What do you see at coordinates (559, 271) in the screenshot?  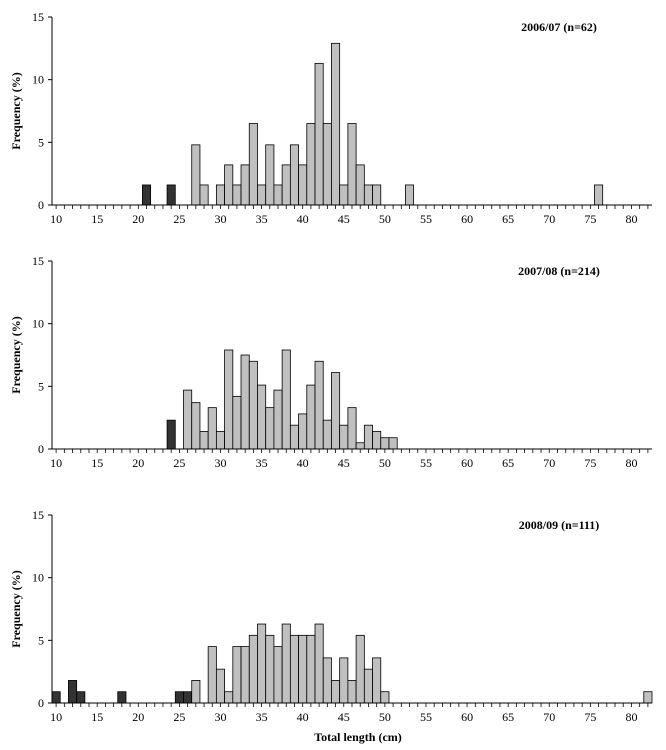 I see `panel-title: 2007/08 (n=214)` at bounding box center [559, 271].